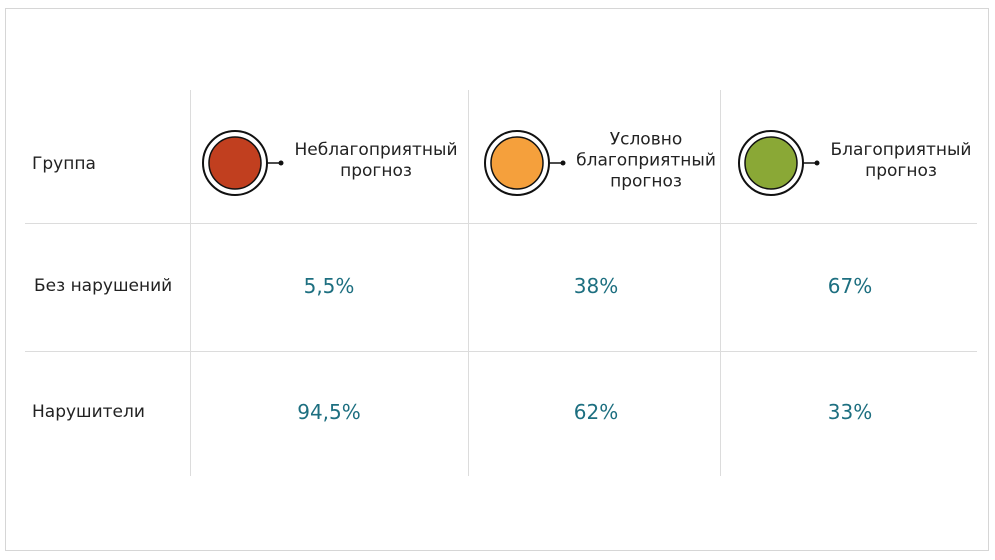  Describe the element at coordinates (329, 412) in the screenshot. I see `cell-value: 94,5%` at that location.